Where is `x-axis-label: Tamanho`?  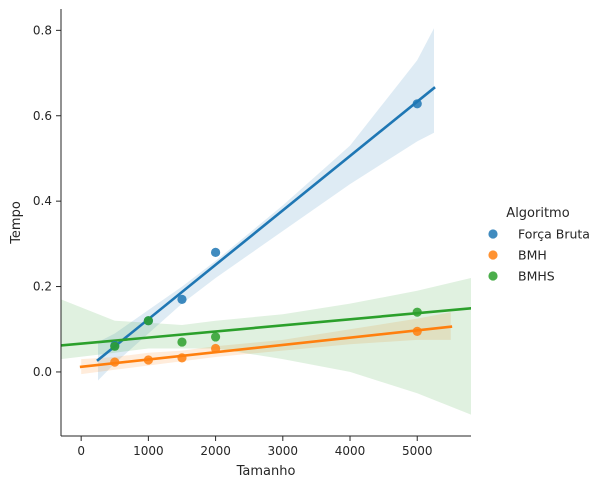
x-axis-label: Tamanho is located at coordinates (266, 471).